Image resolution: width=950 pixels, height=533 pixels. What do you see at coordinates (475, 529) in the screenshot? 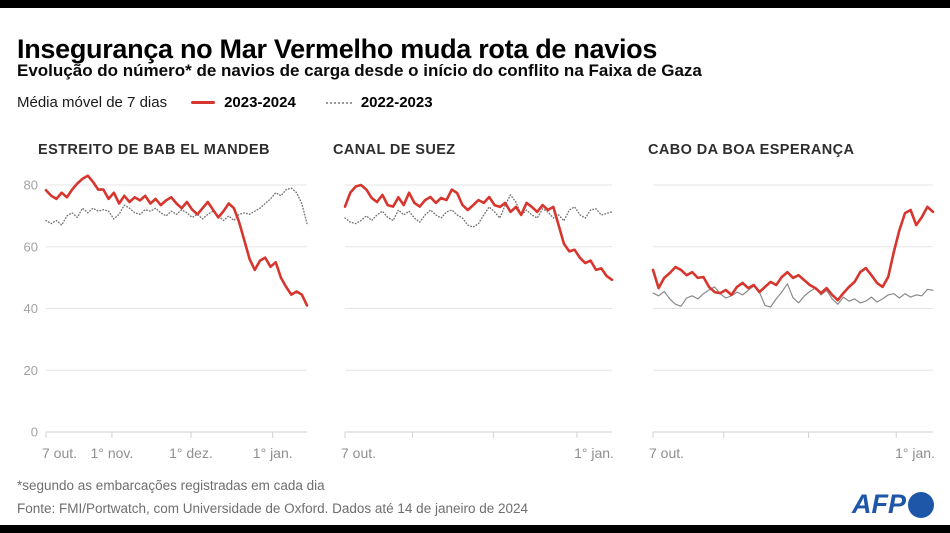
I see `bottom-black-bar` at bounding box center [475, 529].